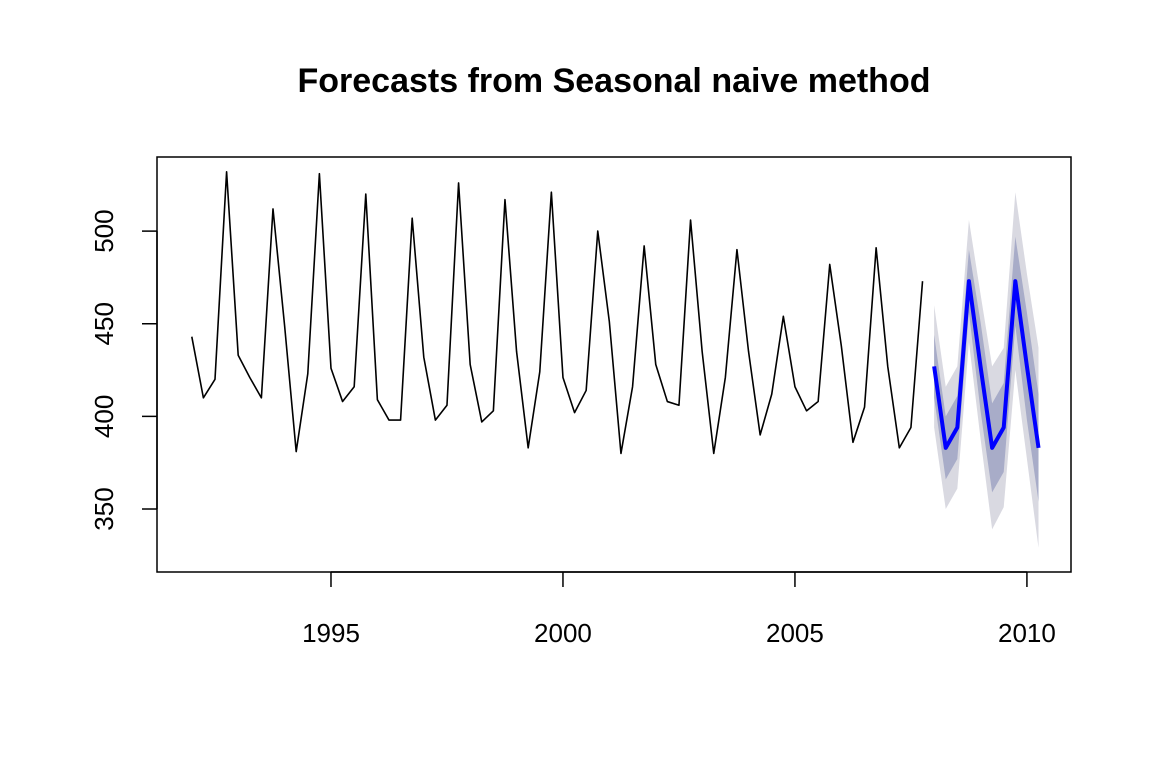 The height and width of the screenshot is (768, 1152). Describe the element at coordinates (104, 416) in the screenshot. I see `y-tick-label: 400` at that location.